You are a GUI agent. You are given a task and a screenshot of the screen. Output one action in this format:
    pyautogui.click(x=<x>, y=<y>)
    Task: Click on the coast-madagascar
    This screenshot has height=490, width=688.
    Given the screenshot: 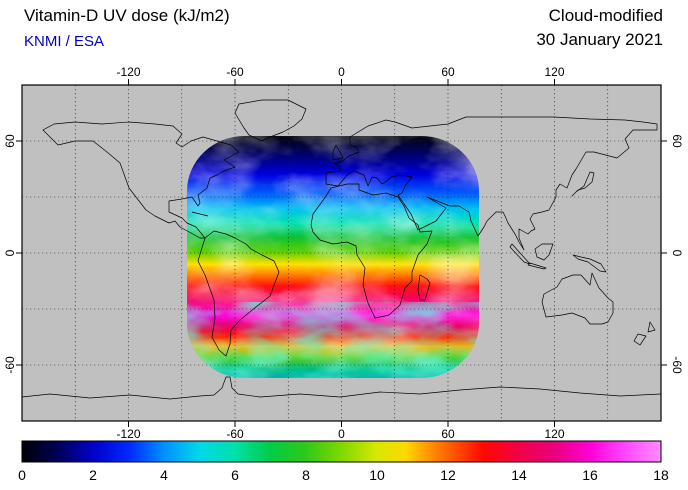 What is the action you would take?
    pyautogui.click(x=424, y=287)
    